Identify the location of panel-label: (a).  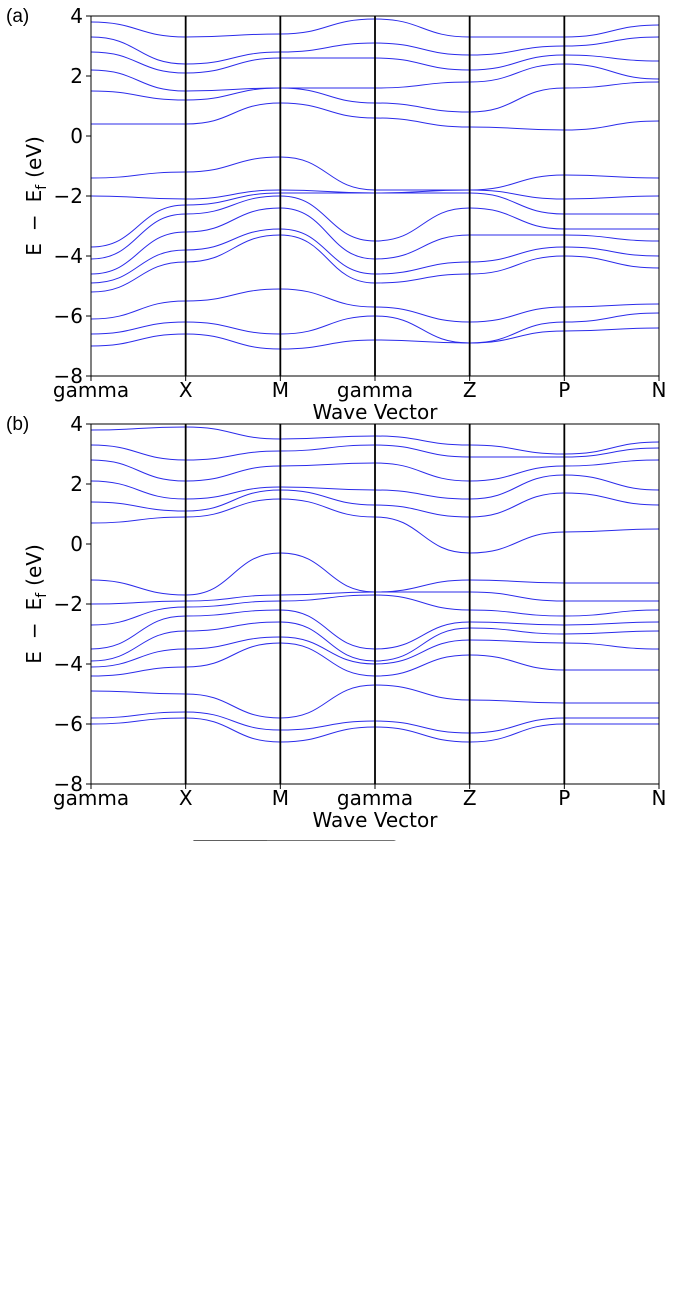
(17, 16).